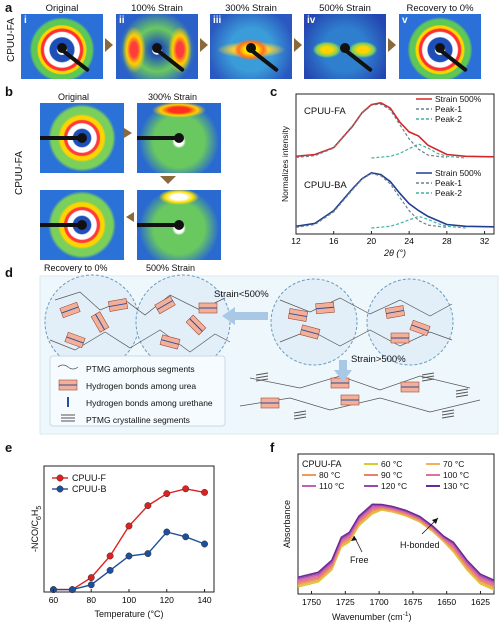  I want to click on panel-b-title-300: 300% Strain, so click(173, 97).